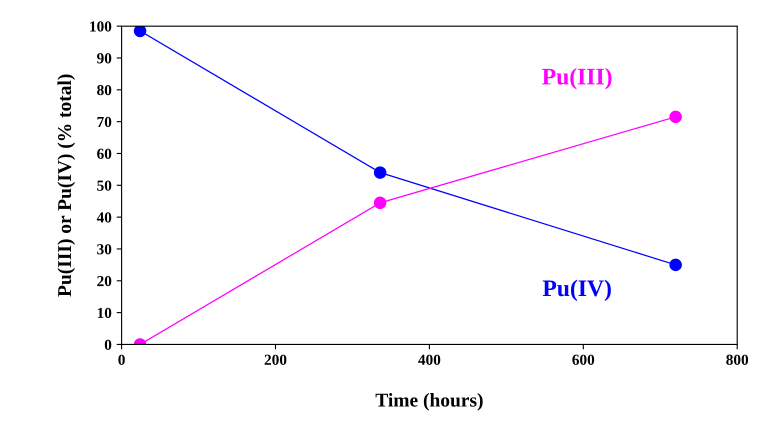  Describe the element at coordinates (104, 122) in the screenshot. I see `y-tick-label: 70` at that location.